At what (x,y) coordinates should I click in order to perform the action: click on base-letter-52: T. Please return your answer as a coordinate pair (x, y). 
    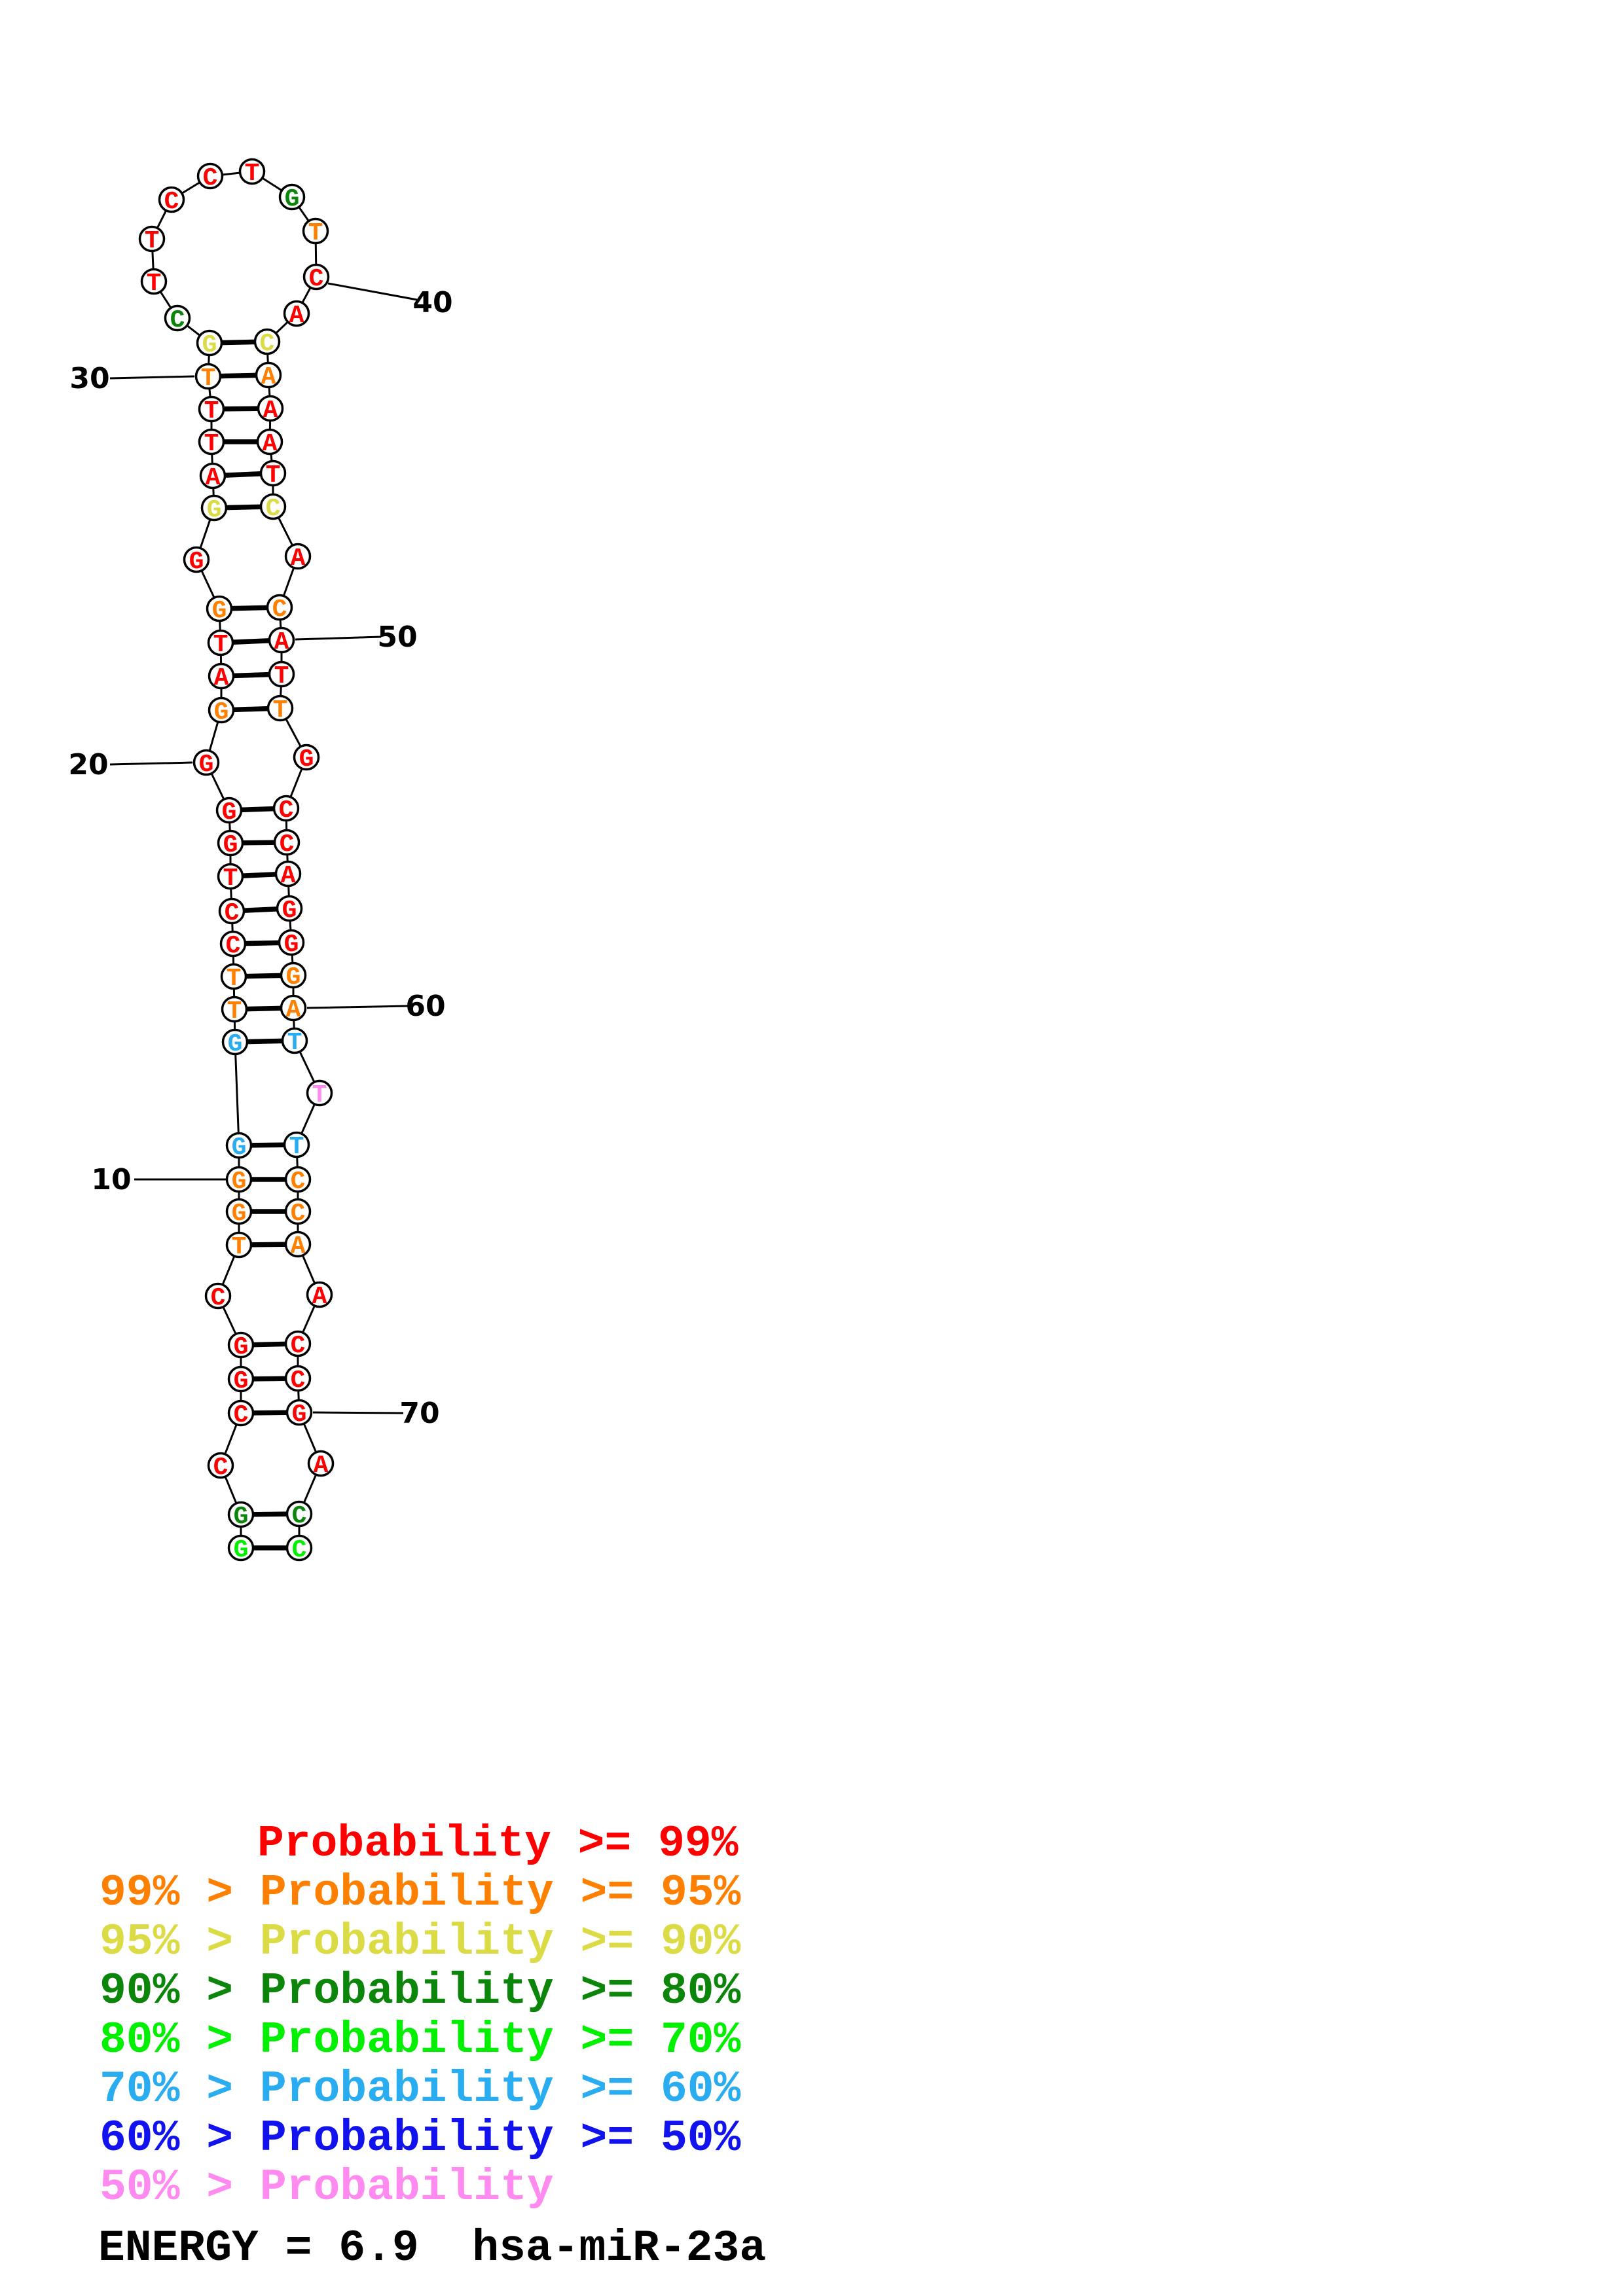
    Looking at the image, I should click on (280, 710).